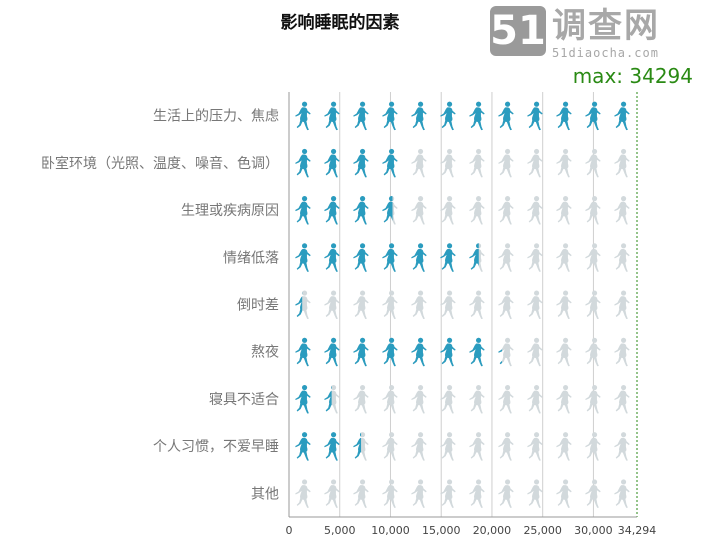 The image size is (703, 550). I want to click on x-tick-label: 15,000, so click(441, 530).